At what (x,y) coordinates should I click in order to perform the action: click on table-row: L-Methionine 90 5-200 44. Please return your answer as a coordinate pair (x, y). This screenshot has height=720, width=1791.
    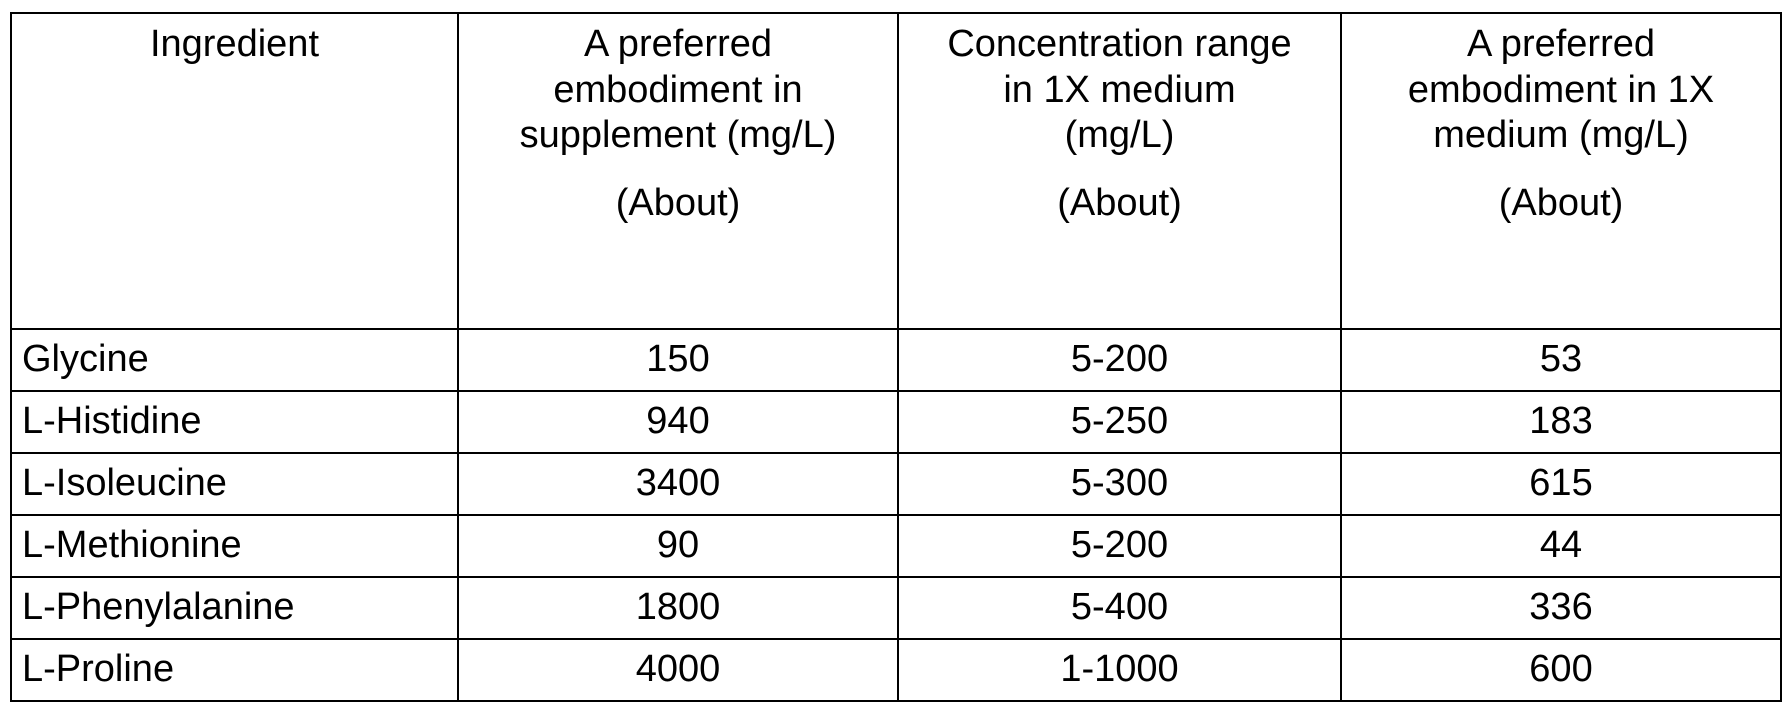
    Looking at the image, I should click on (896, 546).